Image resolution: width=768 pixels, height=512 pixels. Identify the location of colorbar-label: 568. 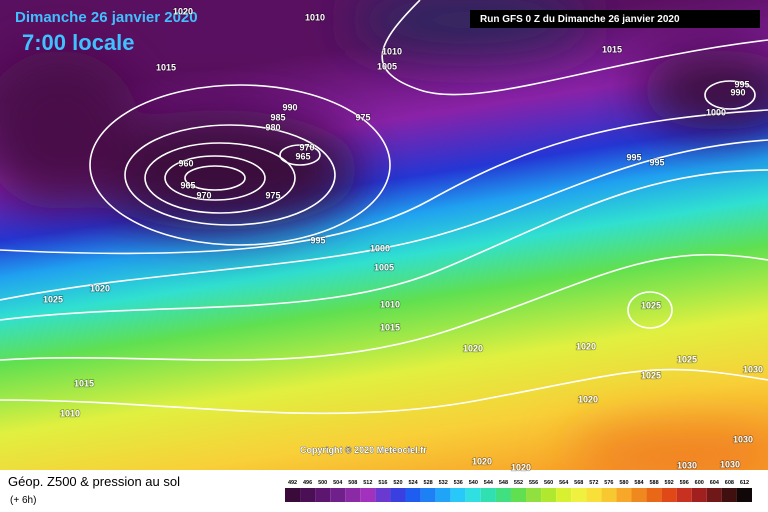
(578, 483).